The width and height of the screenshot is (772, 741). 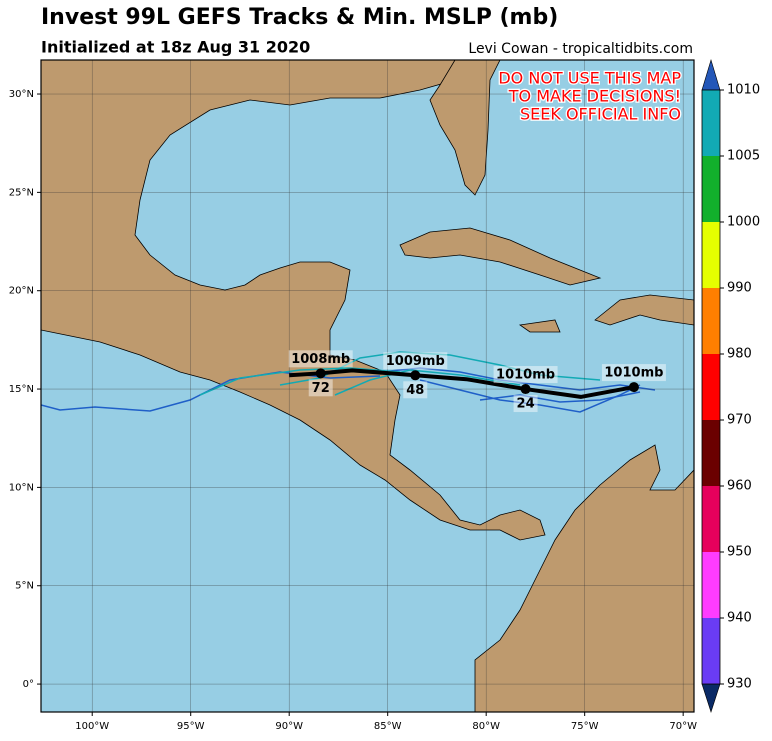 I want to click on colorbar-label: 1000, so click(x=743, y=222).